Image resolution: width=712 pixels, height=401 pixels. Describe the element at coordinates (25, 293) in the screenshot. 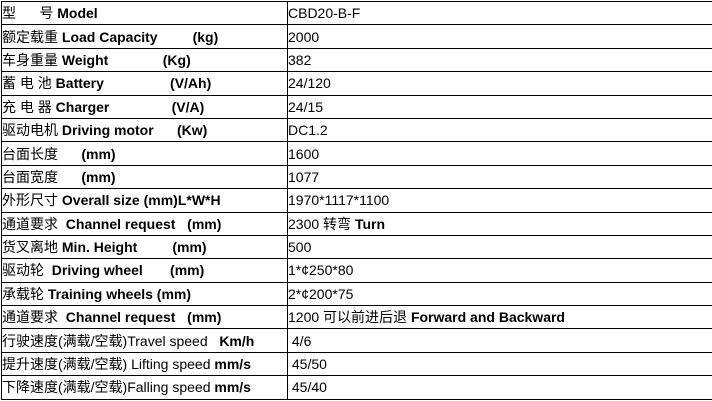

I see `text-segment: 承载轮` at that location.